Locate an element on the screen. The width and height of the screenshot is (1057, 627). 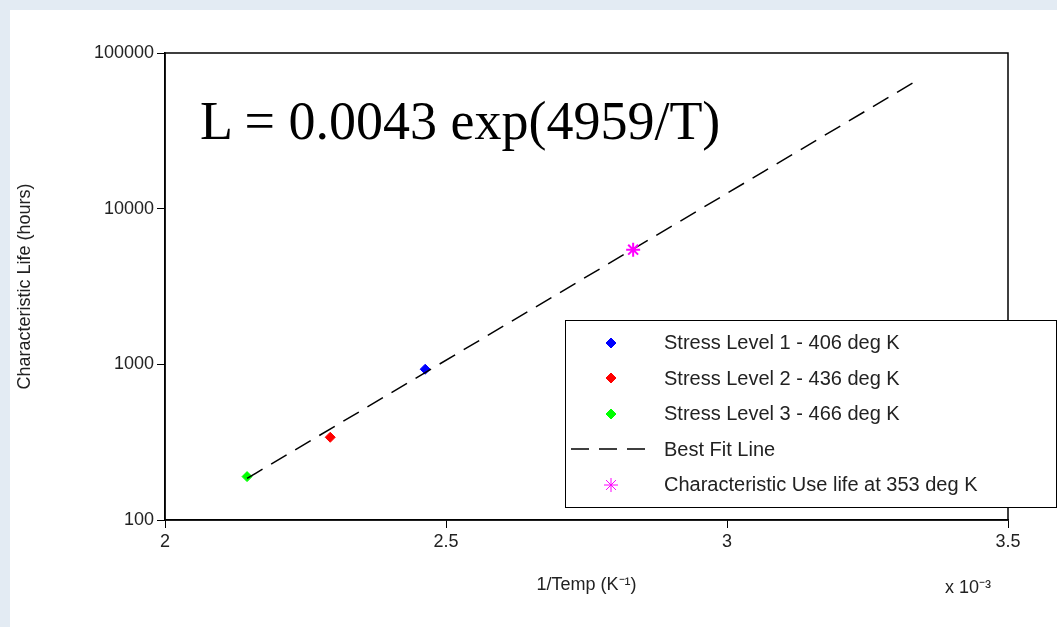
x-tick-label: 2.5 is located at coordinates (446, 540).